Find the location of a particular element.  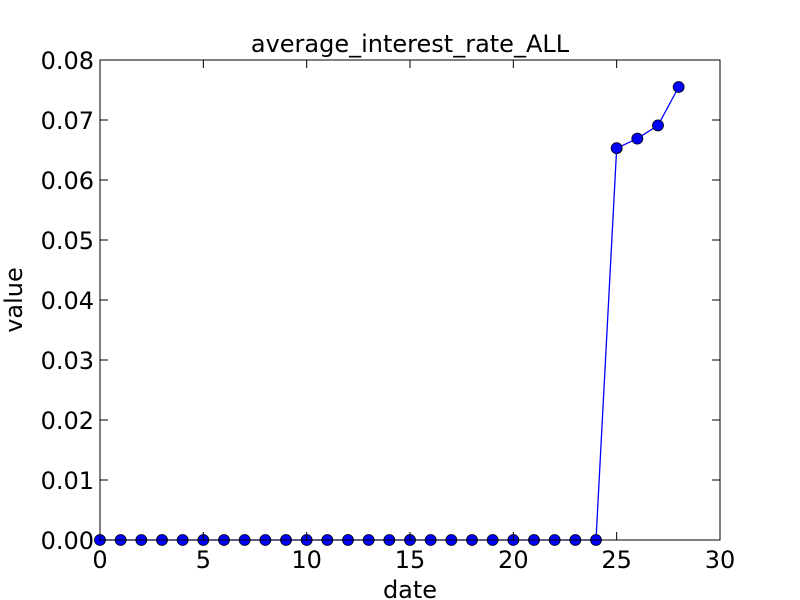

chart-title: average_interest_rate_ALL is located at coordinates (410, 44).